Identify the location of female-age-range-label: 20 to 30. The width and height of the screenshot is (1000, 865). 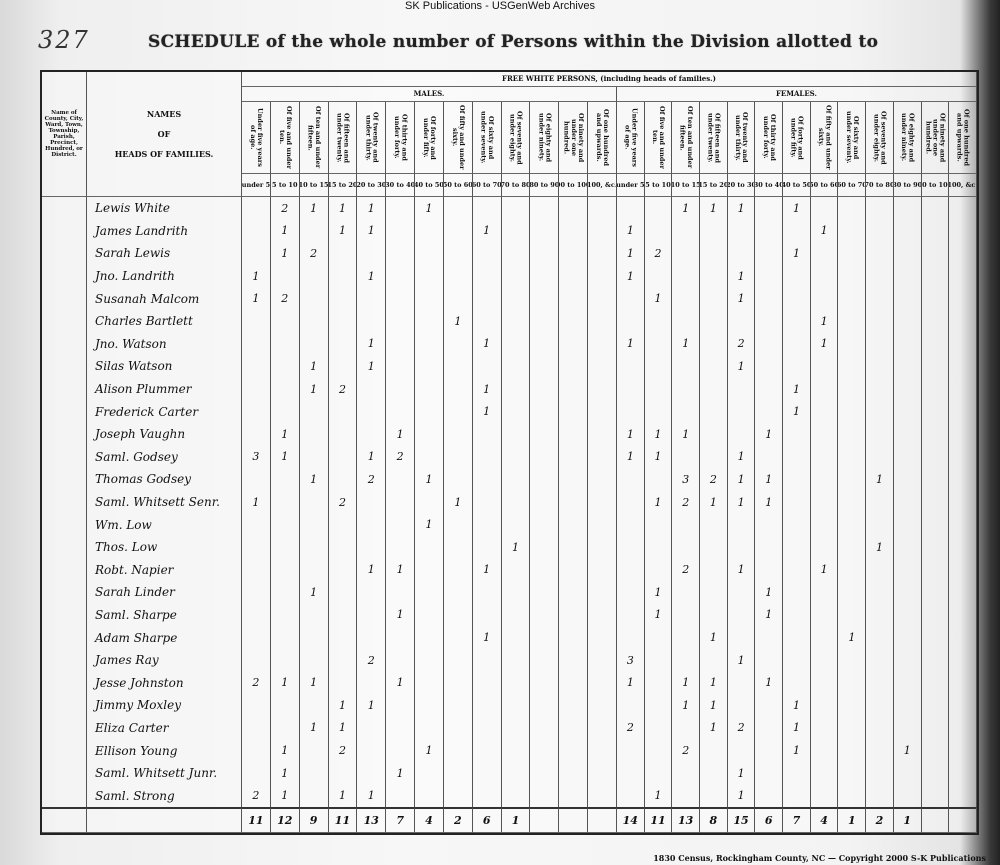
(741, 185).